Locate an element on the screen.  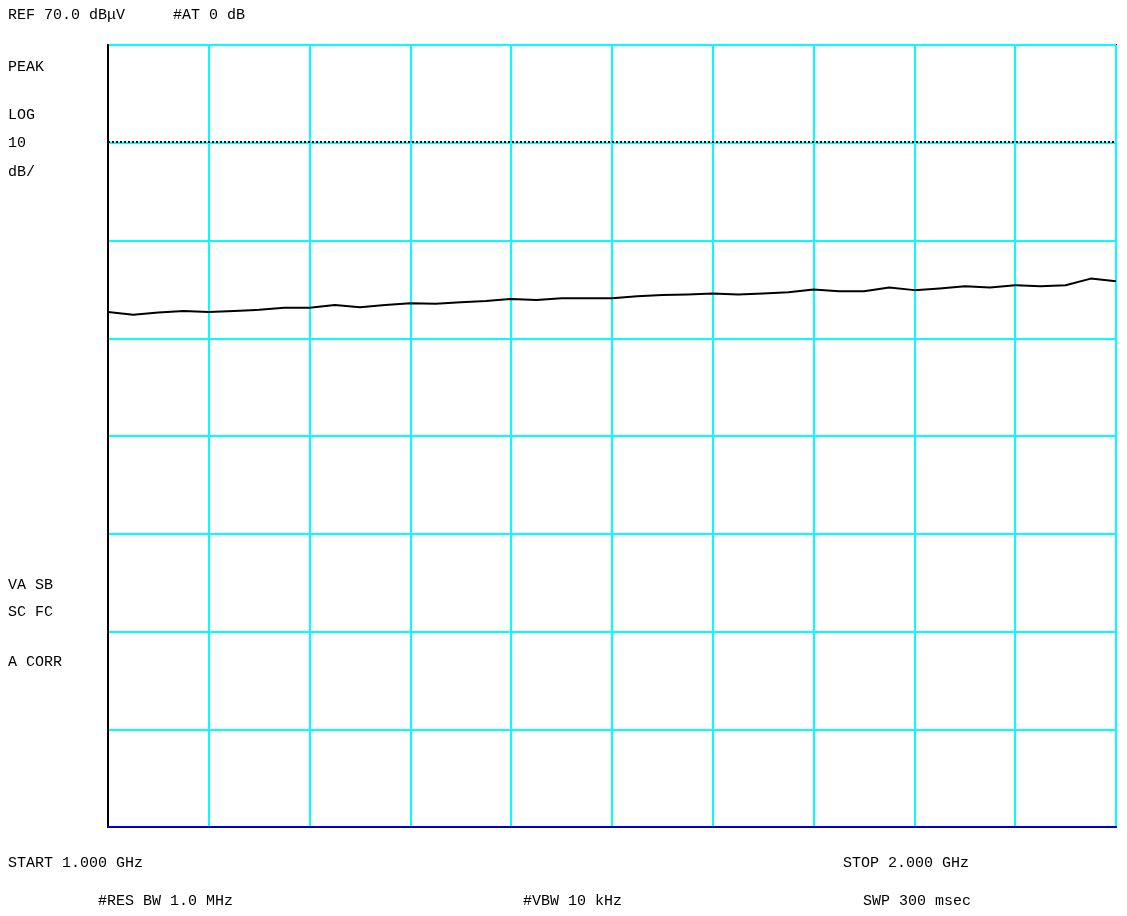
text: STOP 2.000 GHz is located at coordinates (906, 863).